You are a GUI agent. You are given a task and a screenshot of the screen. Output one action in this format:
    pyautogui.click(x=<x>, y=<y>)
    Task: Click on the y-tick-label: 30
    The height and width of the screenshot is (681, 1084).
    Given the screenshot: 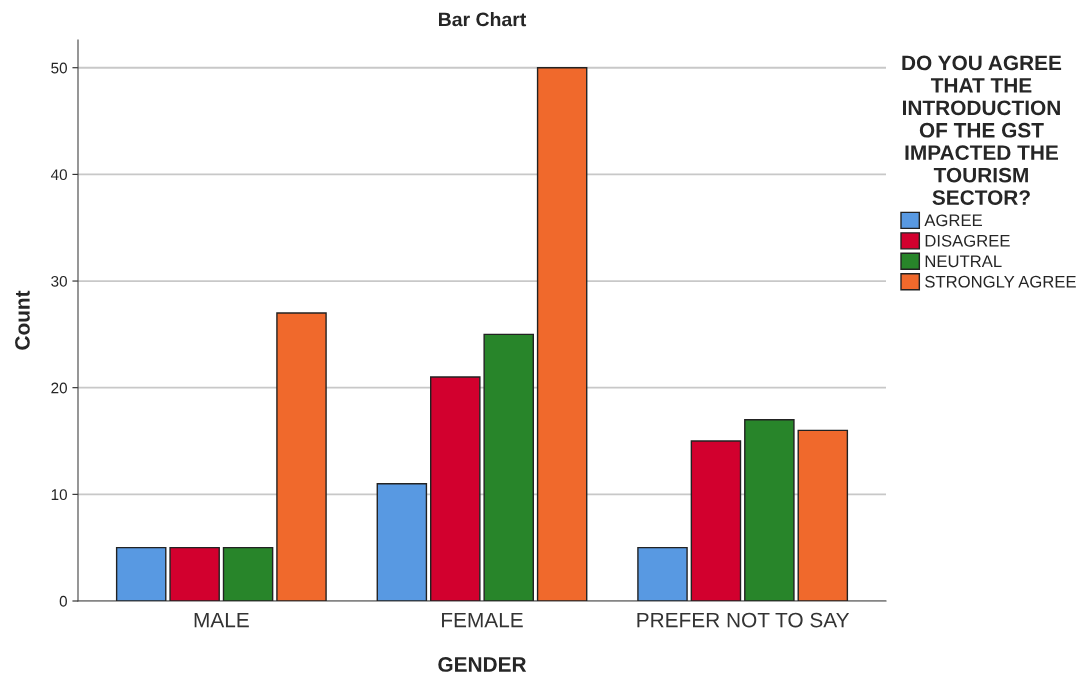 What is the action you would take?
    pyautogui.click(x=59, y=281)
    